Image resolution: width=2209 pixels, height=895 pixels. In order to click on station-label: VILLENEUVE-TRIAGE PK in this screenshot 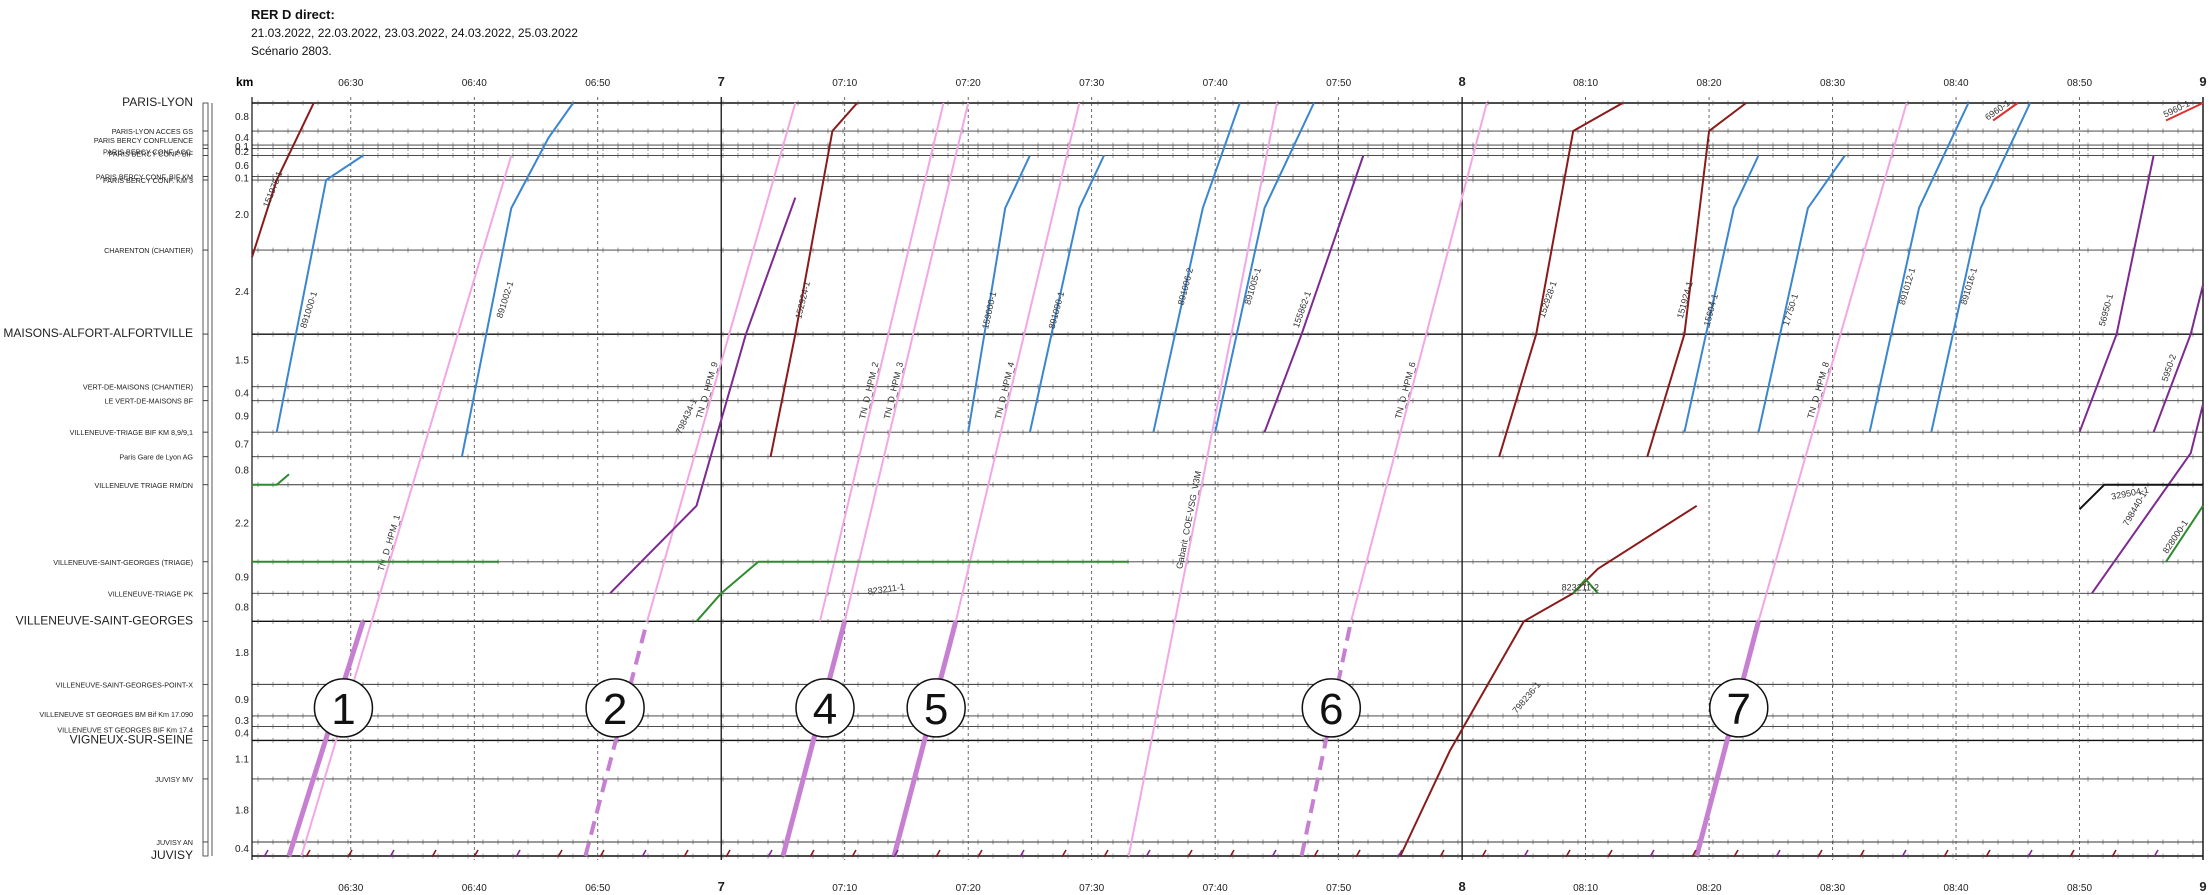, I will do `click(150, 593)`.